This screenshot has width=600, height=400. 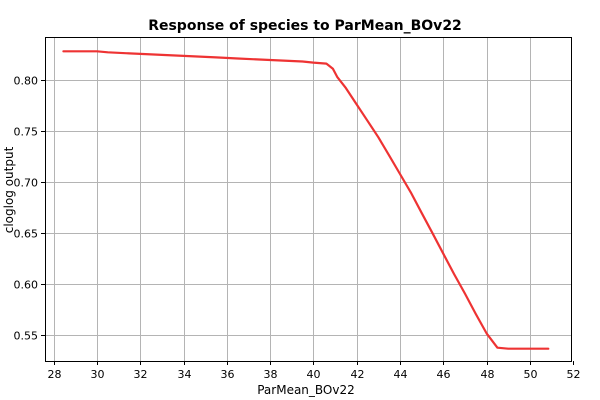 I want to click on x-tick-label: 42, so click(x=358, y=374).